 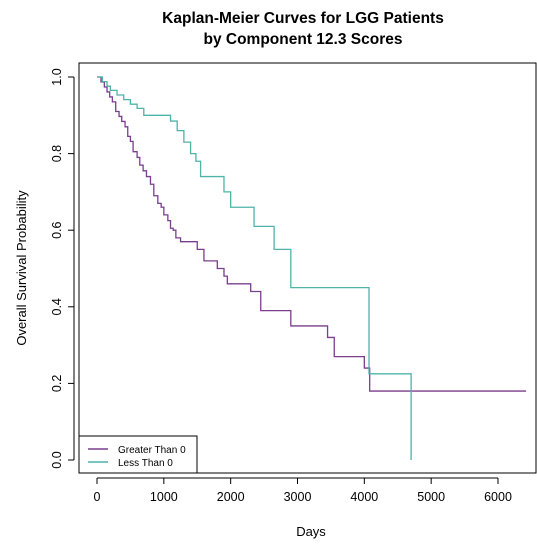 I want to click on x-tick-label: 6000, so click(x=498, y=497).